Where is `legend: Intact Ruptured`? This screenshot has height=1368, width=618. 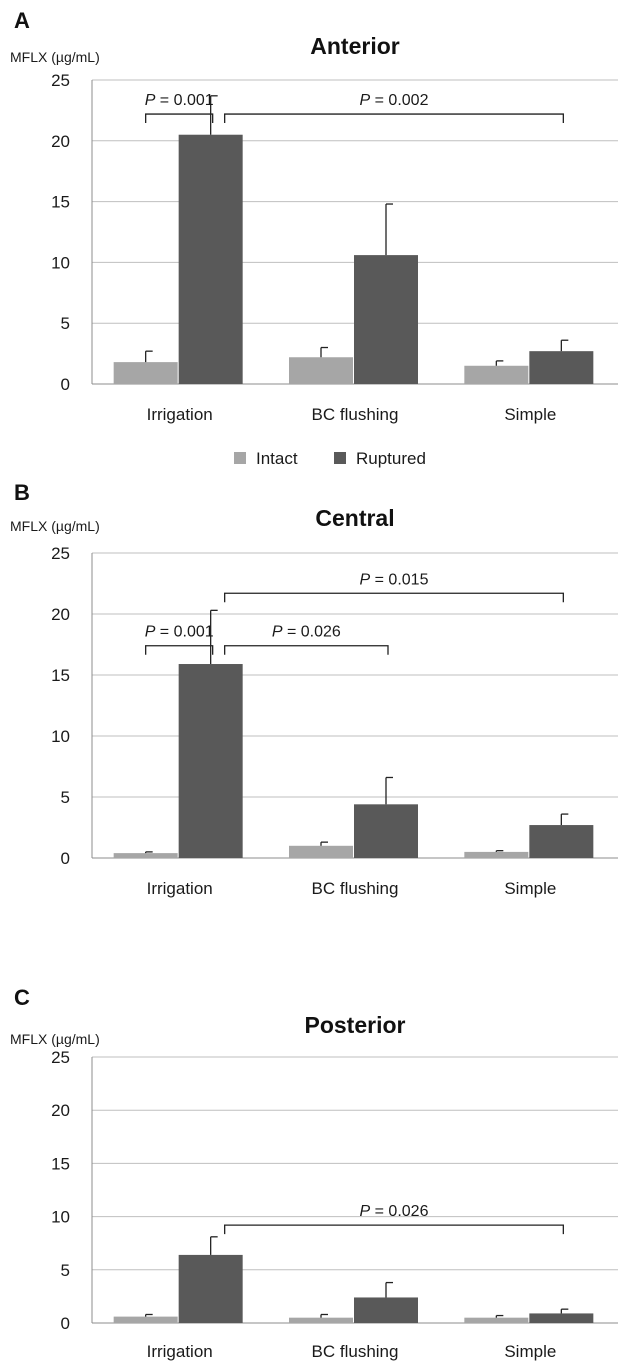 legend: Intact Ruptured is located at coordinates (330, 458).